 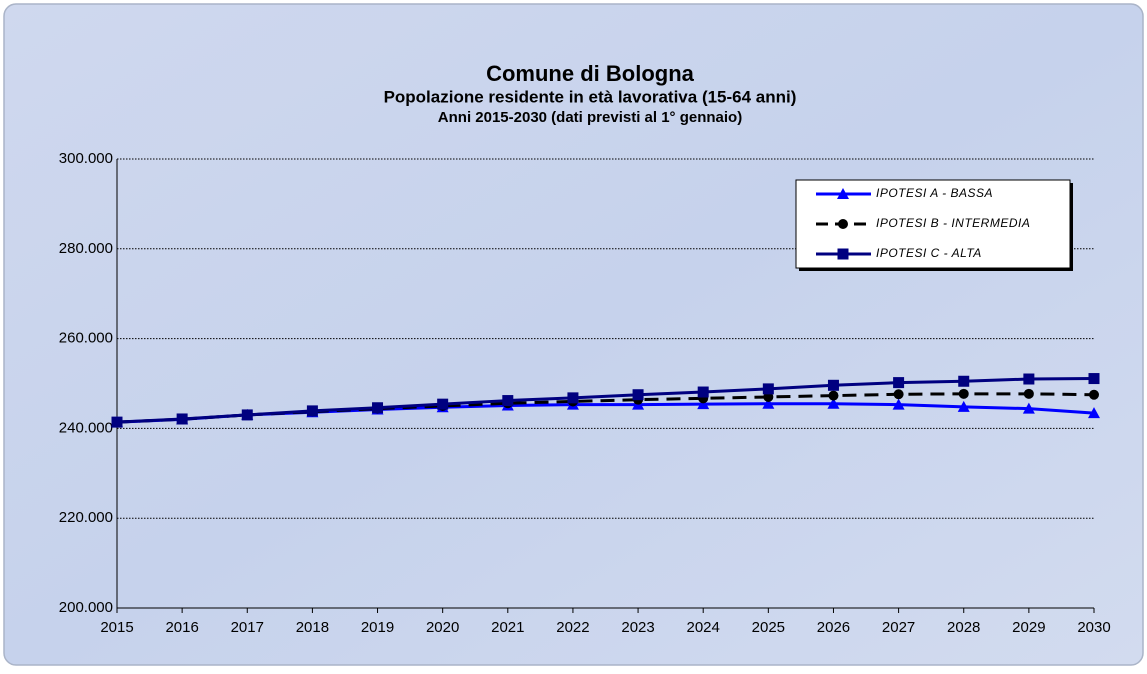 I want to click on legend-label: IPOTESI B - INTERMEDIA, so click(x=953, y=223).